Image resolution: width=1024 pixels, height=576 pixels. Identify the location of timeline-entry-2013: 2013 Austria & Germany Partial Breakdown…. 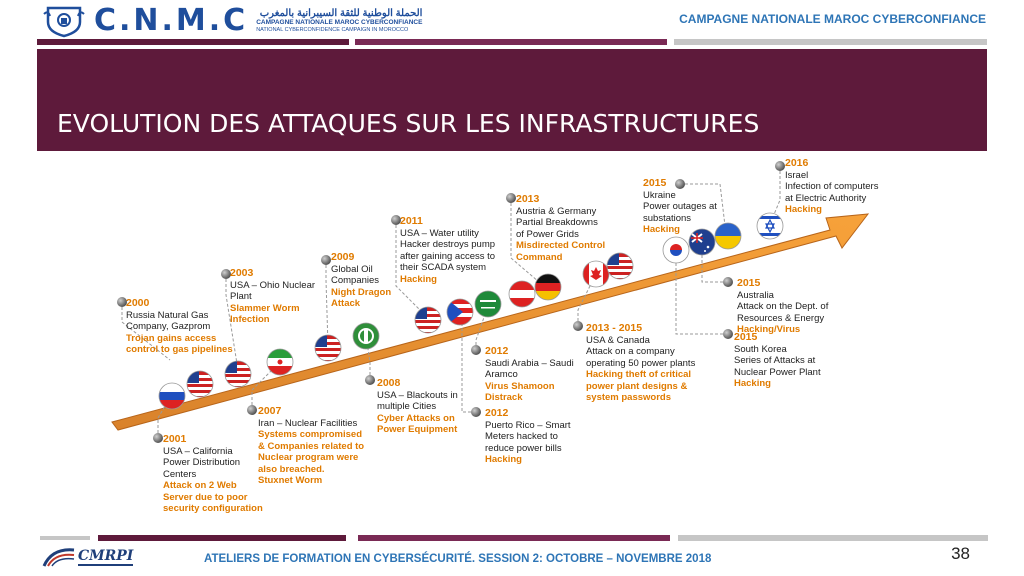
(561, 228).